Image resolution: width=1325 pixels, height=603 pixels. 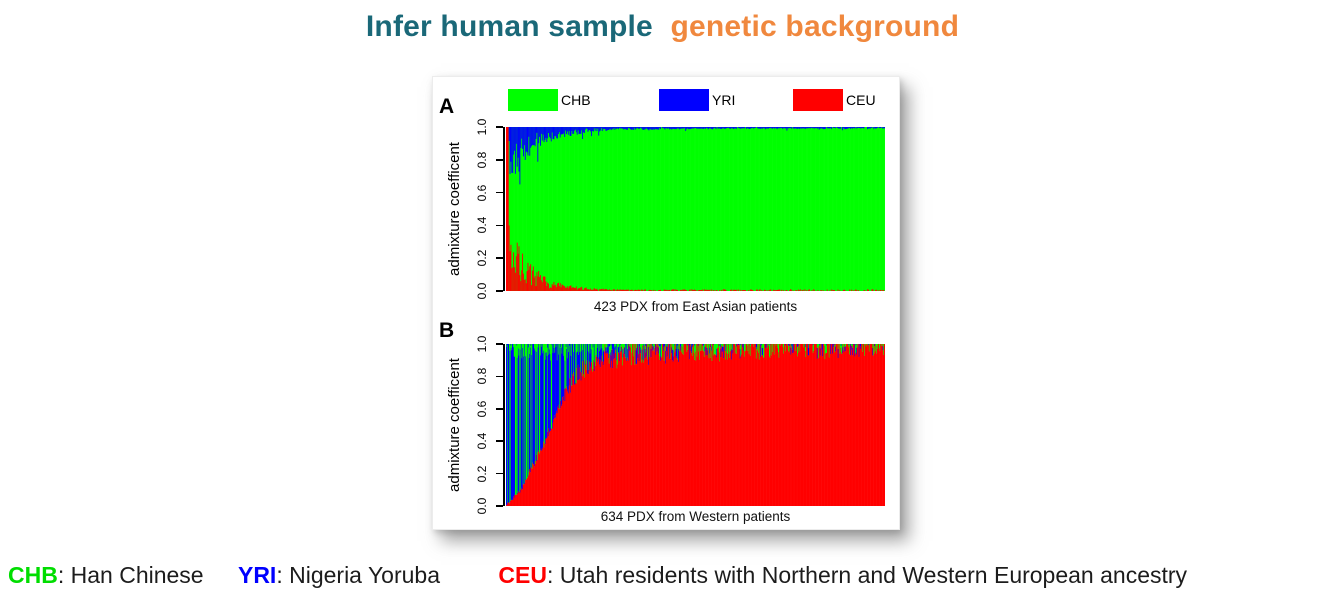 What do you see at coordinates (482, 376) in the screenshot?
I see `y-tick-label-b: 0.8` at bounding box center [482, 376].